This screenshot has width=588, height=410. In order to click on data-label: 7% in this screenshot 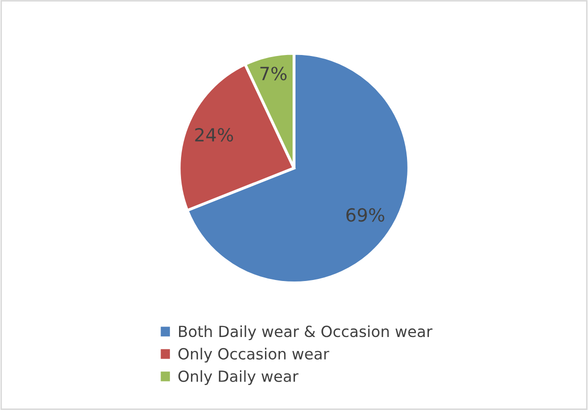, I will do `click(273, 73)`.